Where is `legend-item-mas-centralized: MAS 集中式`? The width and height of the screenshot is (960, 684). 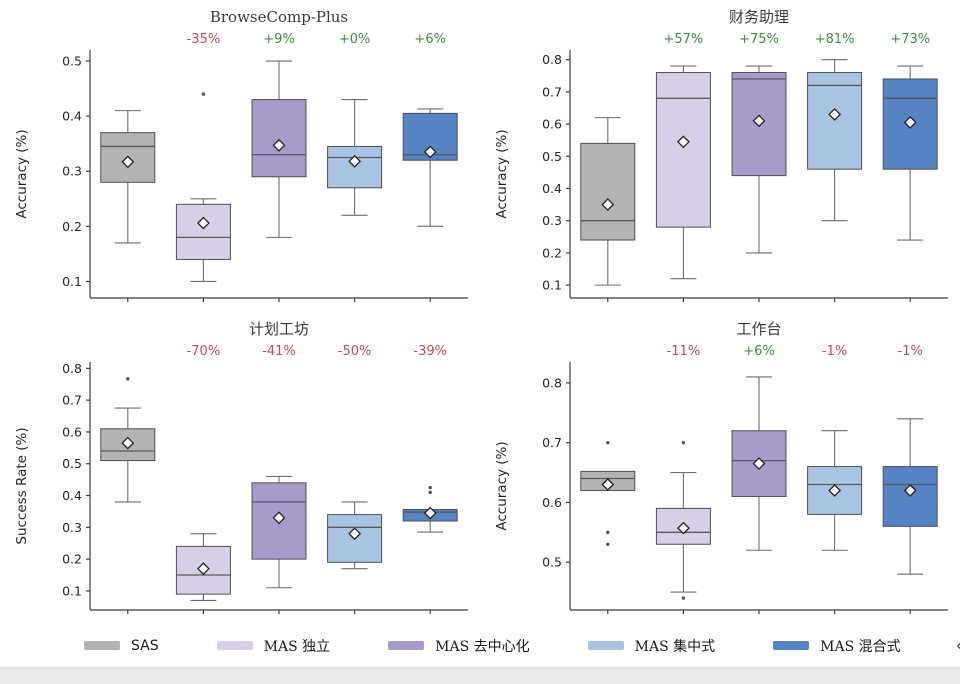
legend-item-mas-centralized: MAS 集中式 is located at coordinates (651, 646).